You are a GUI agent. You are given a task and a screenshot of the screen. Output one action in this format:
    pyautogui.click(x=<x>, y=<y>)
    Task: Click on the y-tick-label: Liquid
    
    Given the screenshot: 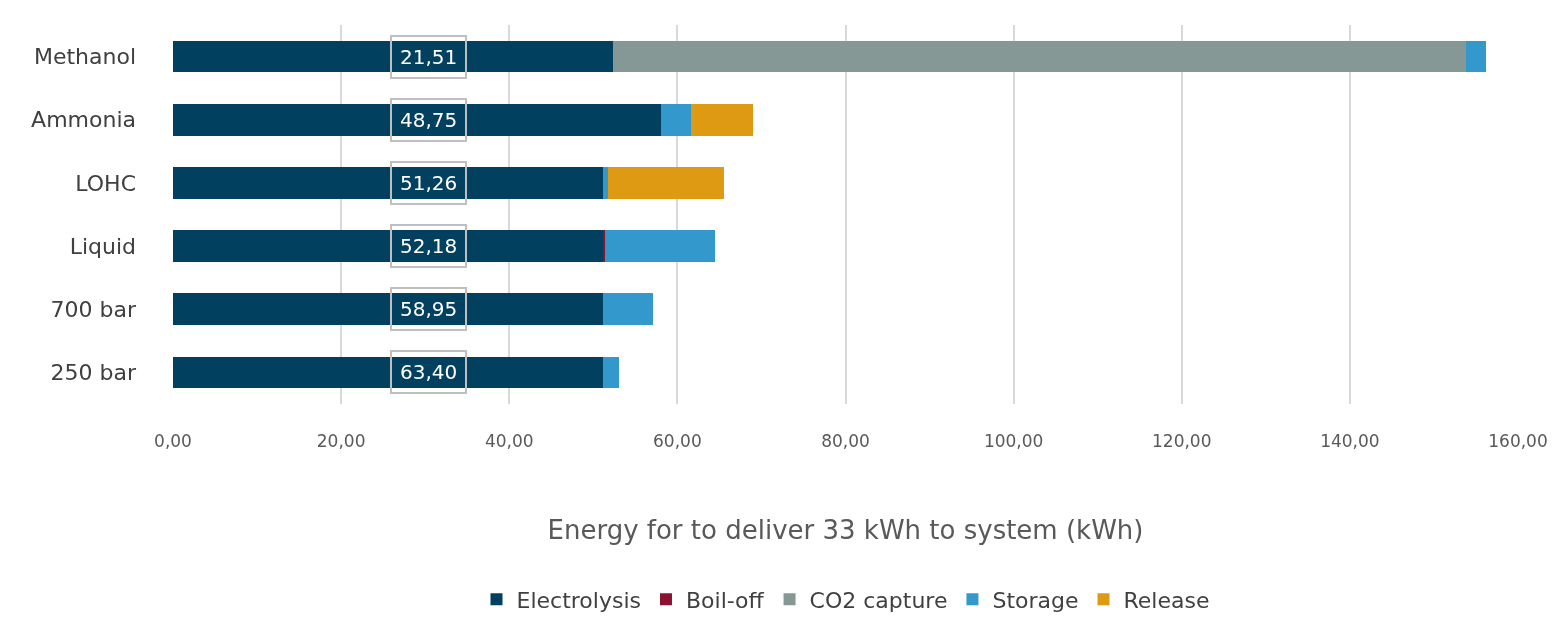 What is the action you would take?
    pyautogui.click(x=102, y=246)
    